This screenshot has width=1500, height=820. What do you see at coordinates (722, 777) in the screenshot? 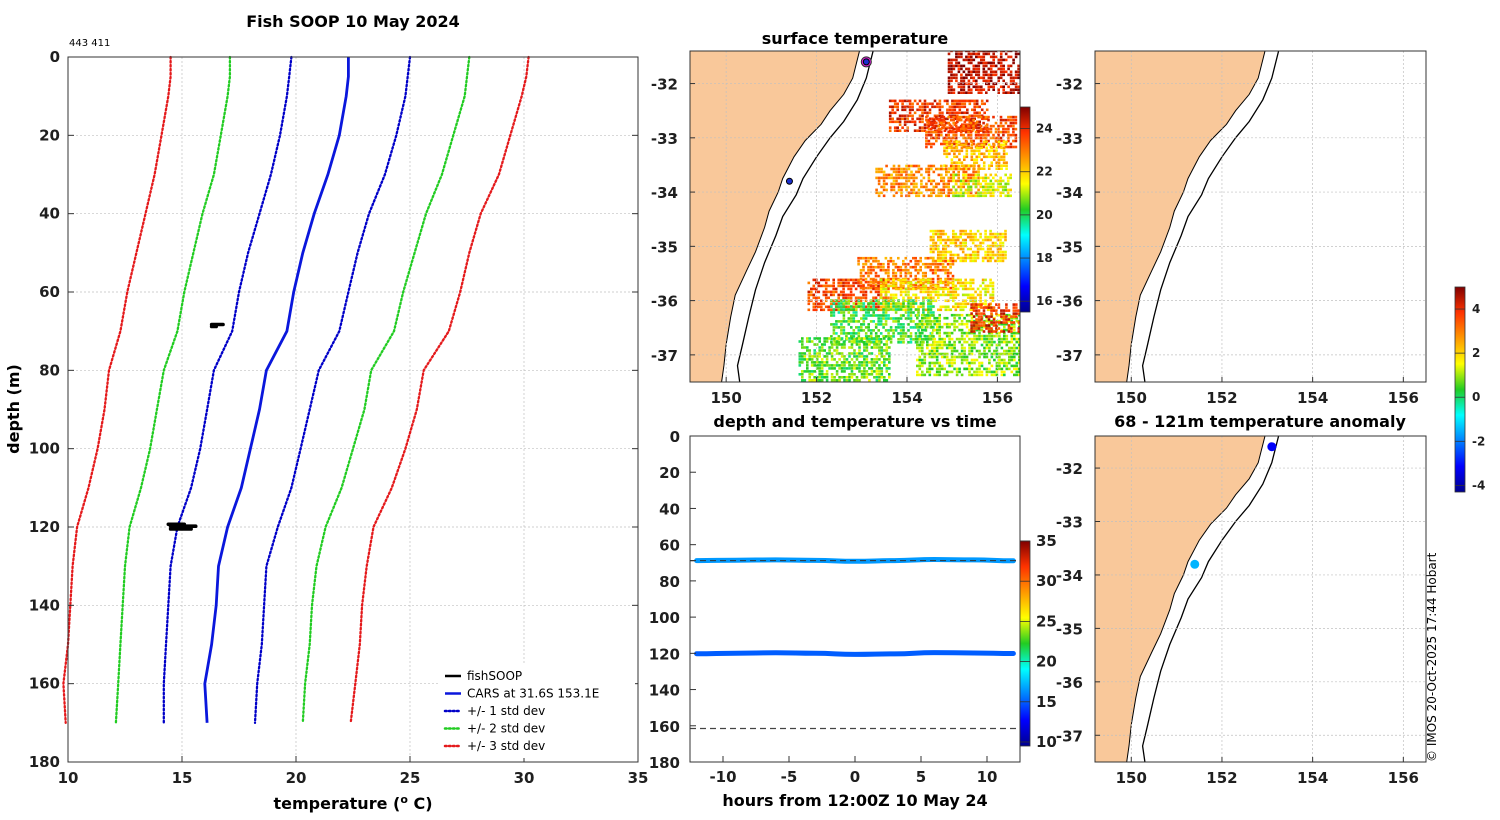
I see `tick-label-x: -10` at bounding box center [722, 777].